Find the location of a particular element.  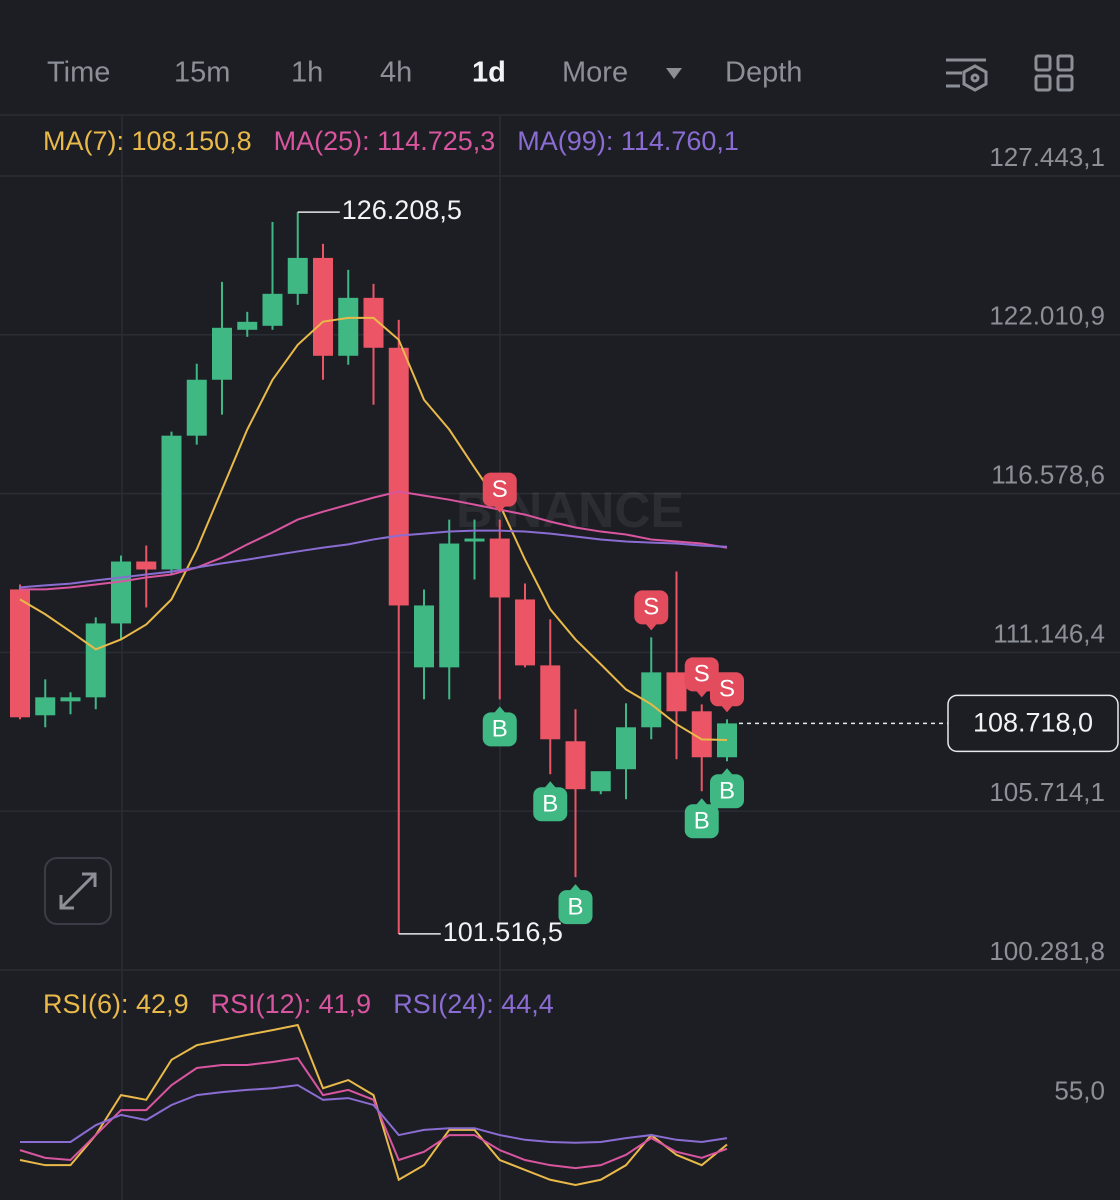

legend-entry: MA(25)114.725,3 is located at coordinates (385, 141).